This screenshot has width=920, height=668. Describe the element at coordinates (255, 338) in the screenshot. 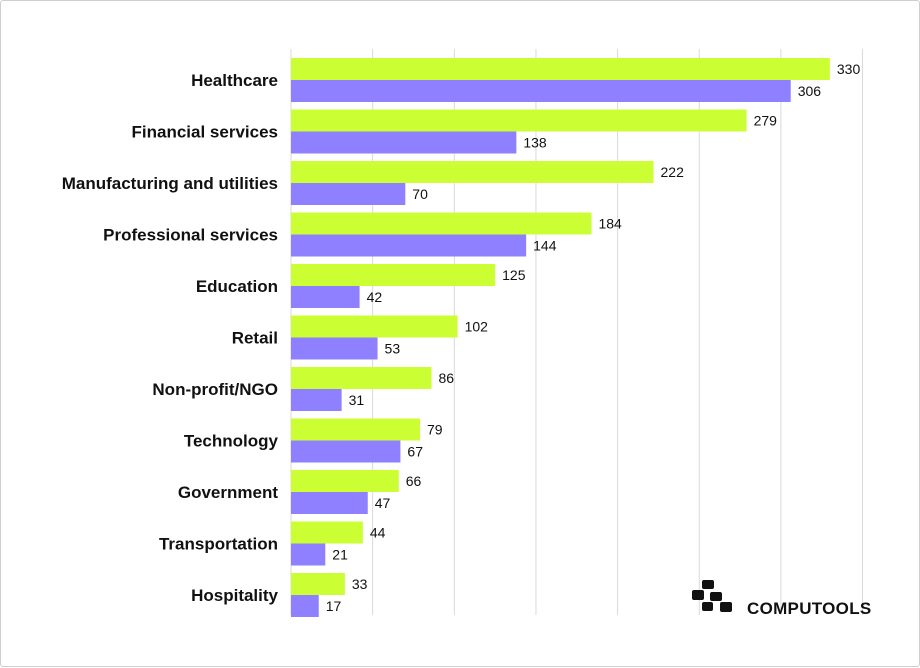

I see `category-label: Retail` at that location.